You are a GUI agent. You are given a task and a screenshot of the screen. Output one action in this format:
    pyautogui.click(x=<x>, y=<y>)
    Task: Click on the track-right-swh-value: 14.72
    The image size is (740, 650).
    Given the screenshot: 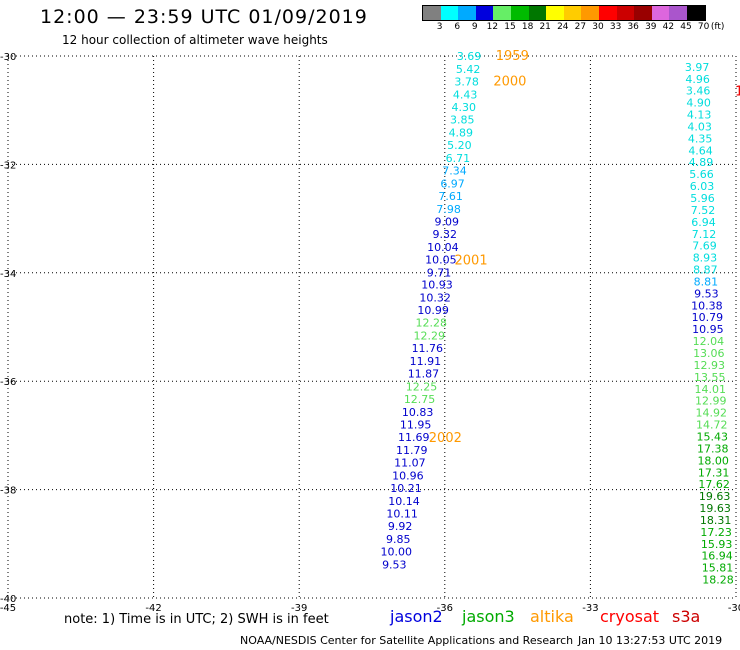 What is the action you would take?
    pyautogui.click(x=712, y=425)
    